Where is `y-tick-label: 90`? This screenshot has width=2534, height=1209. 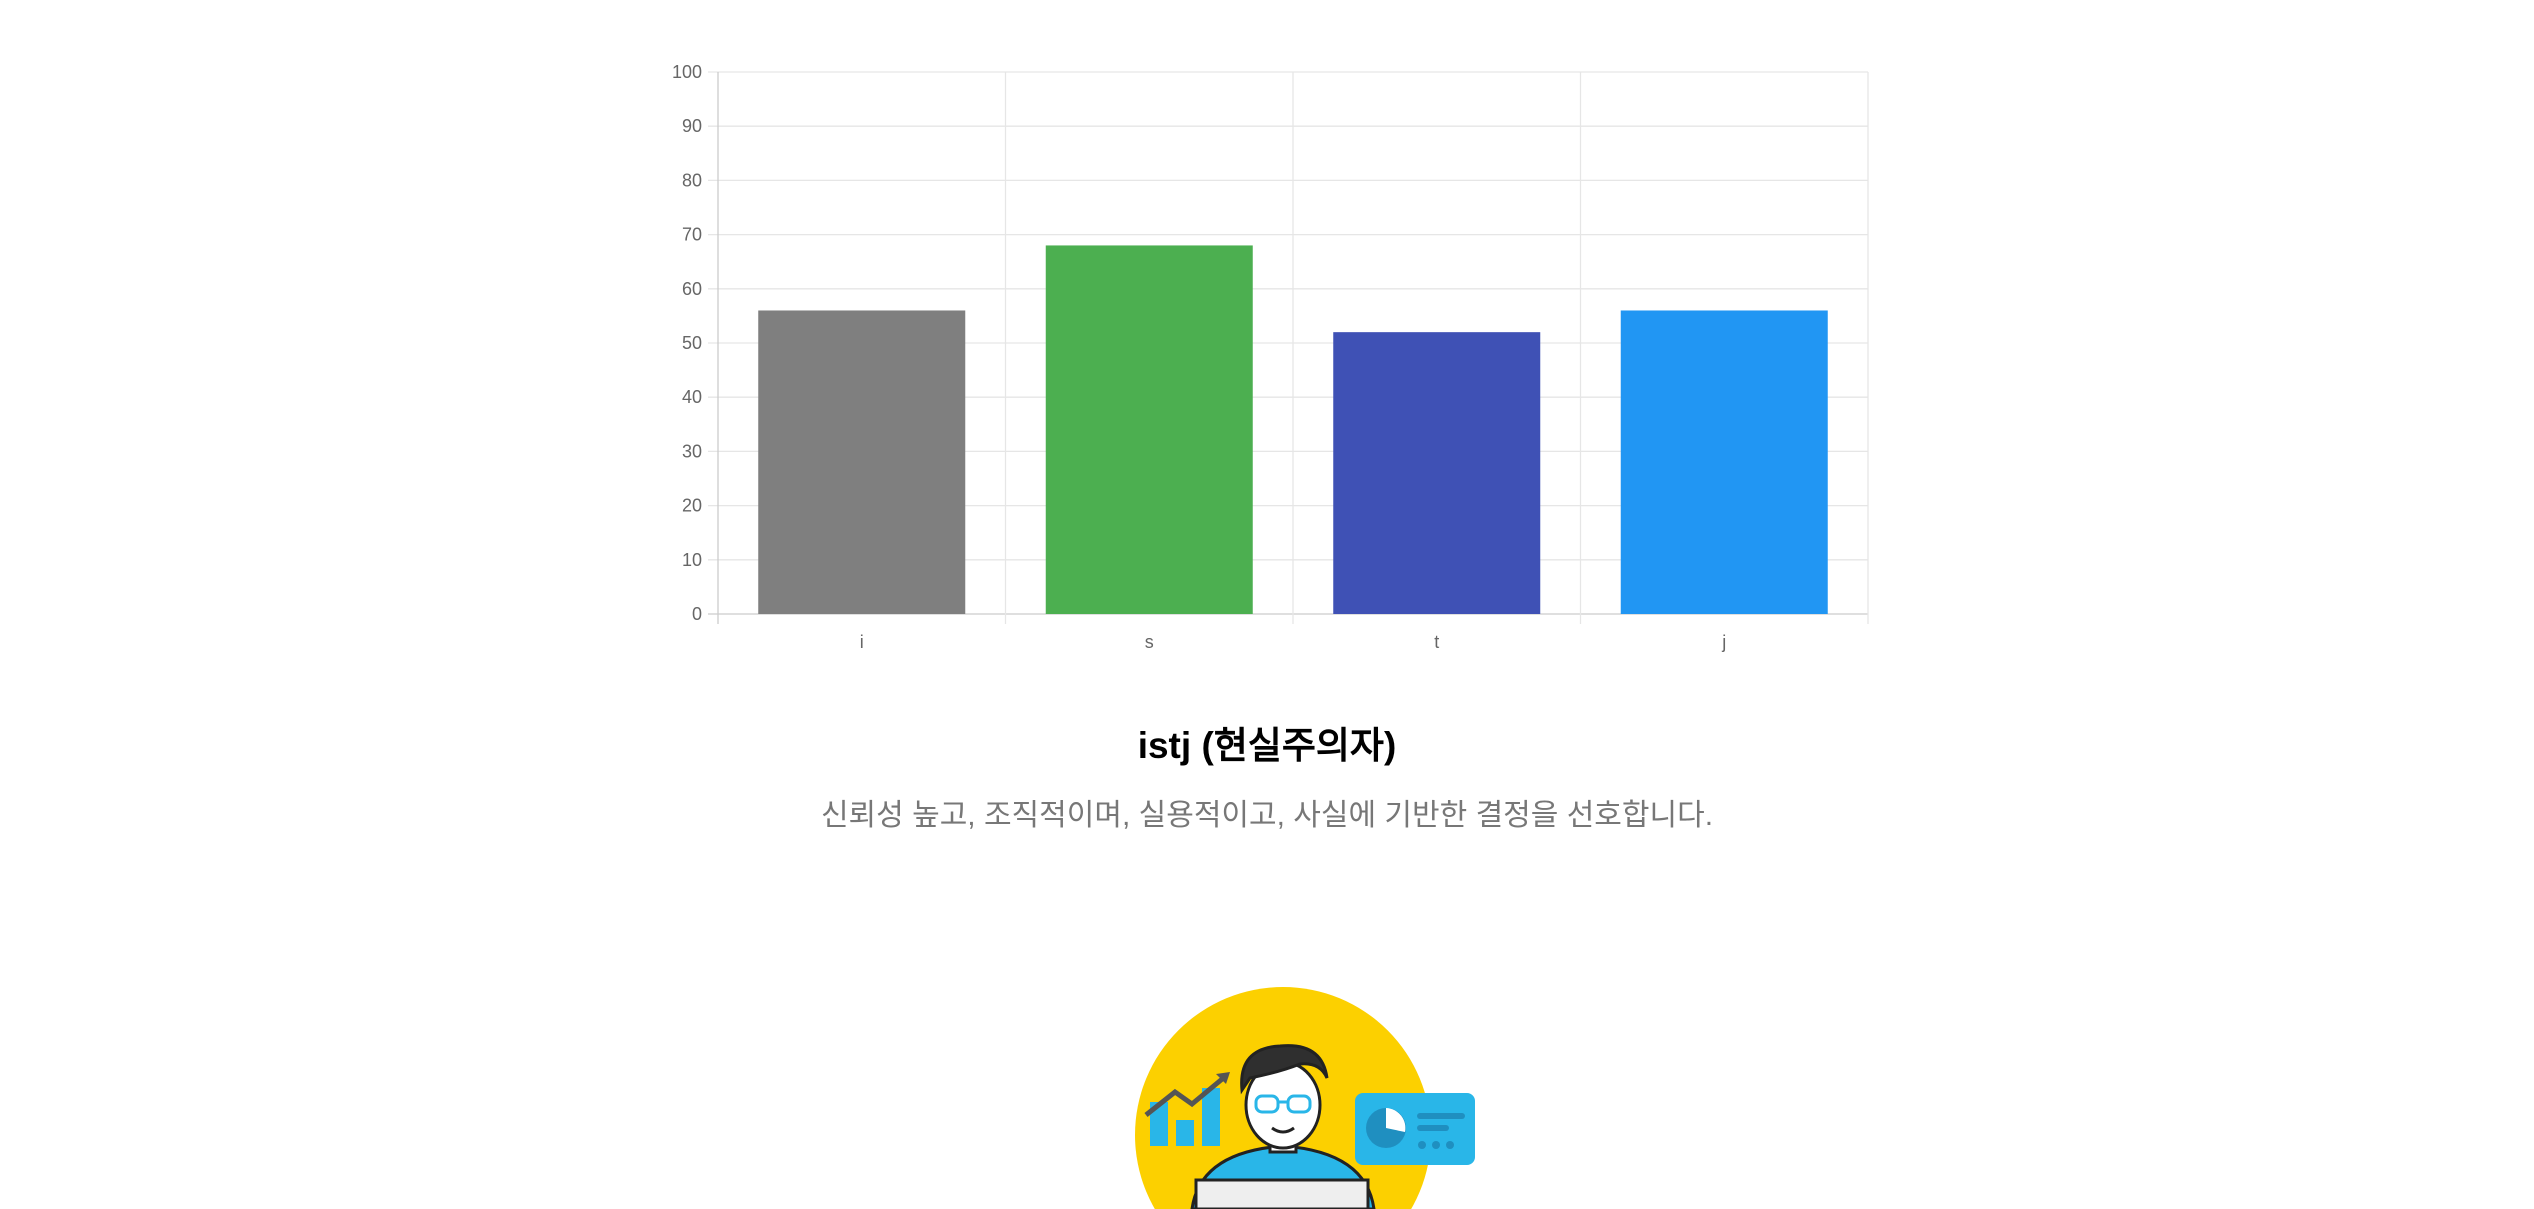 y-tick-label: 90 is located at coordinates (692, 126).